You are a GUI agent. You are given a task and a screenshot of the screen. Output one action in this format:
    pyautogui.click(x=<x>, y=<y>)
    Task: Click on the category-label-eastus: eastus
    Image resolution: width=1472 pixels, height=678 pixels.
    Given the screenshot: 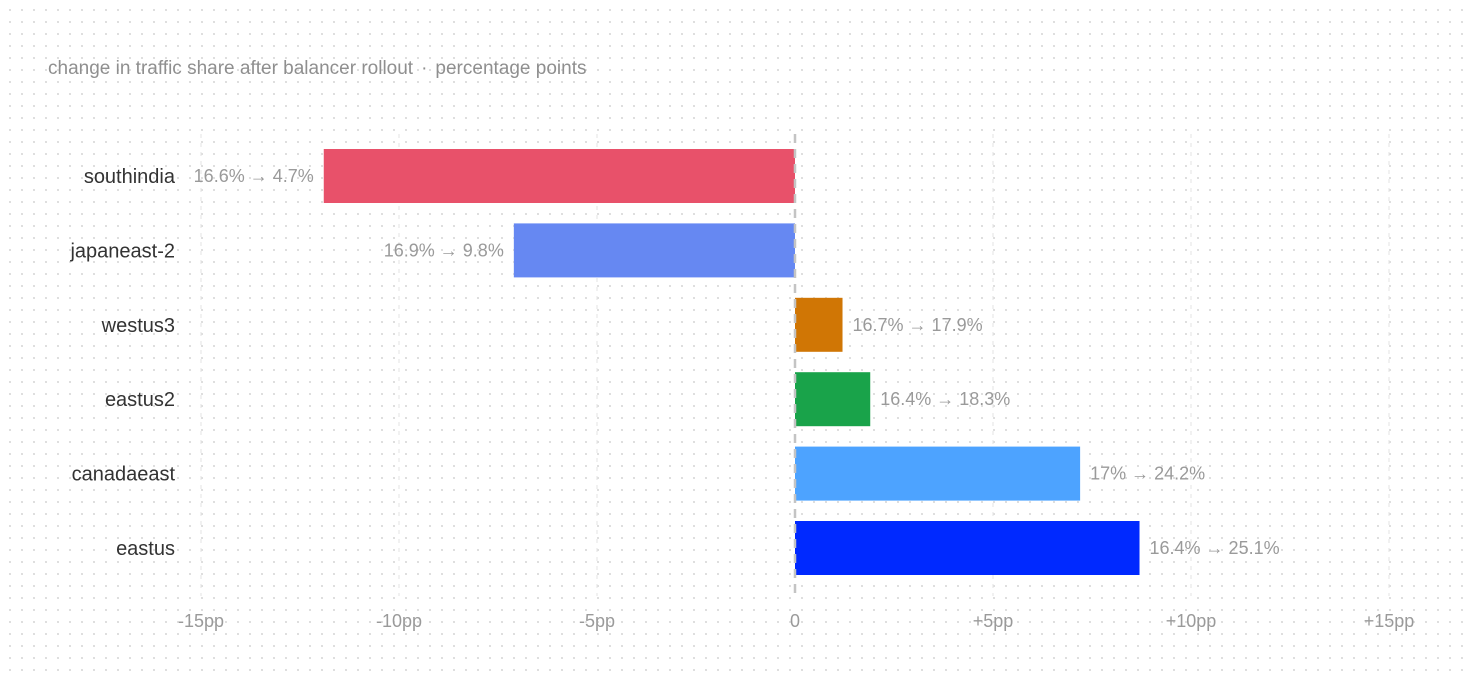 What is the action you would take?
    pyautogui.click(x=145, y=549)
    